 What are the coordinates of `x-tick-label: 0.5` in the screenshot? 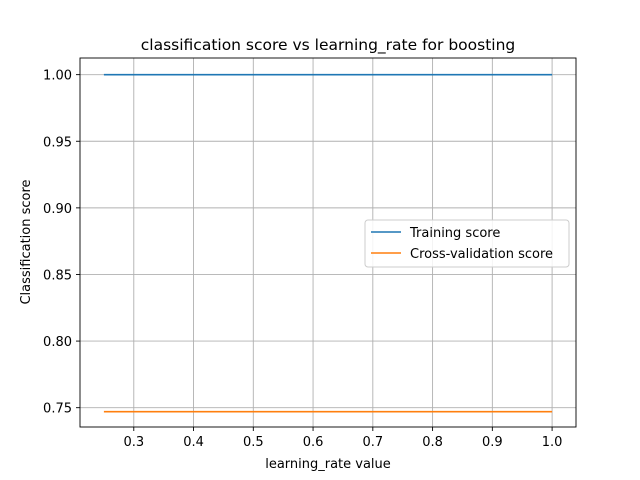 It's located at (253, 442).